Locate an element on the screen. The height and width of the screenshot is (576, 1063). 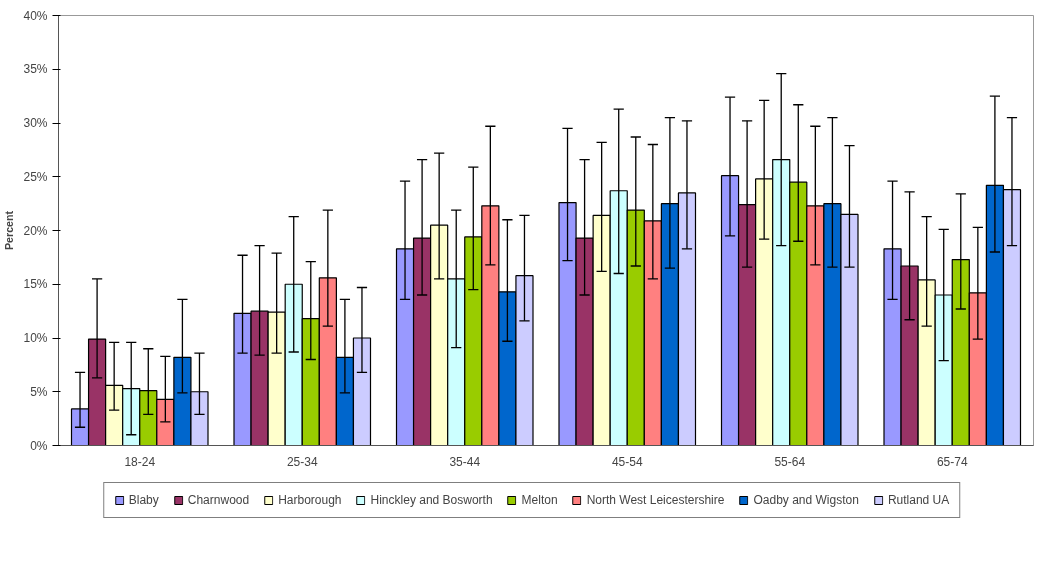
y-axis-title: Percent is located at coordinates (9, 230).